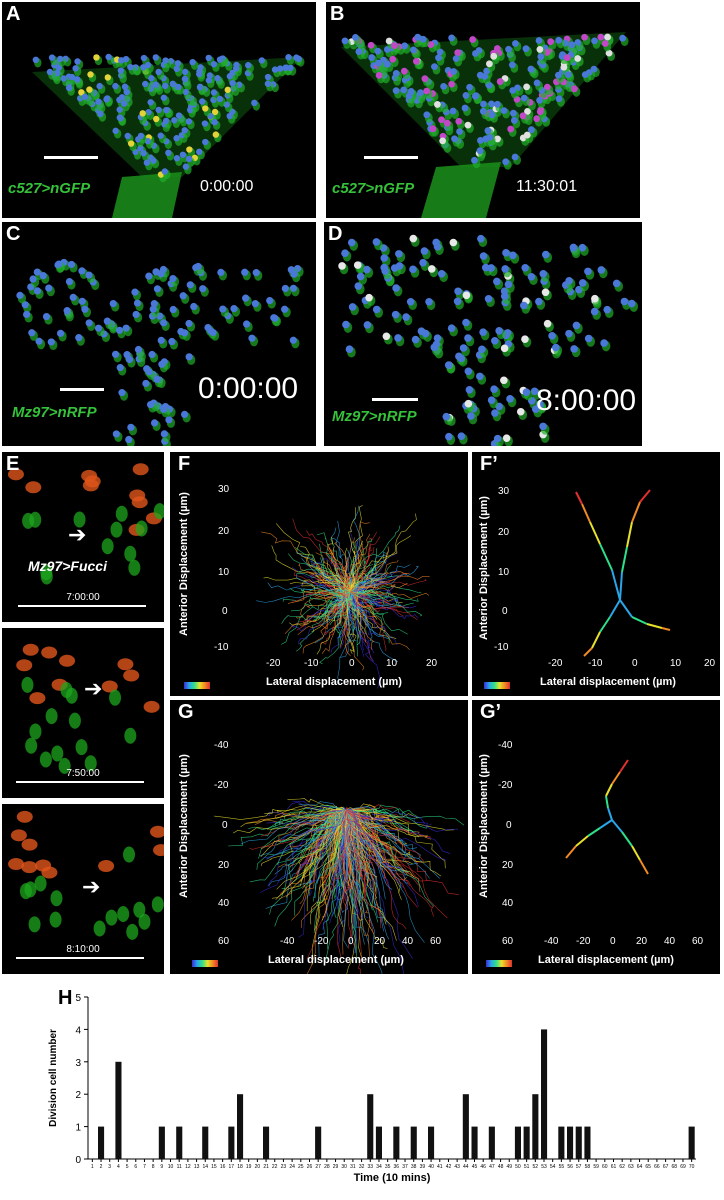 The height and width of the screenshot is (1200, 724). What do you see at coordinates (710, 663) in the screenshot?
I see `panel-f-prime-xtick: 20` at bounding box center [710, 663].